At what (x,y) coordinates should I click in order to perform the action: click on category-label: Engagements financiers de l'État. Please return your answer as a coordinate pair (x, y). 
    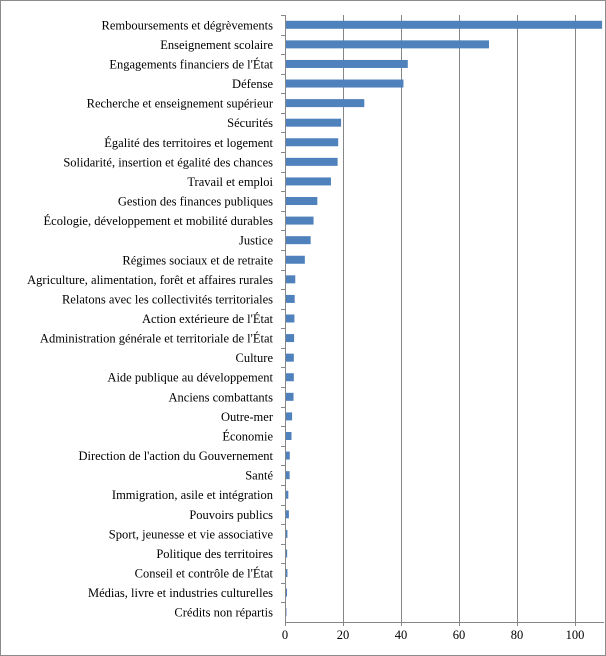
    Looking at the image, I should click on (191, 64).